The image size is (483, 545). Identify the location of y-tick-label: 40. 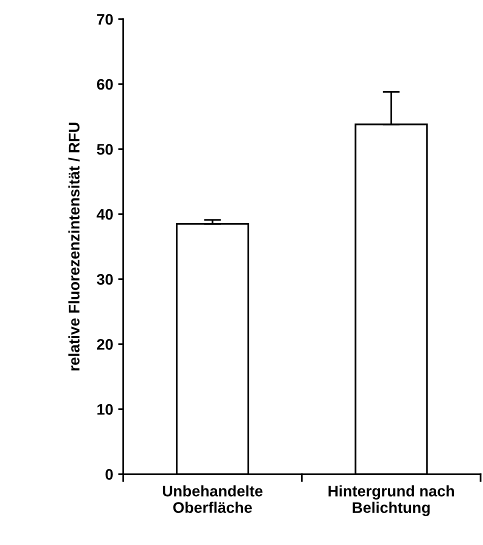
(104, 214).